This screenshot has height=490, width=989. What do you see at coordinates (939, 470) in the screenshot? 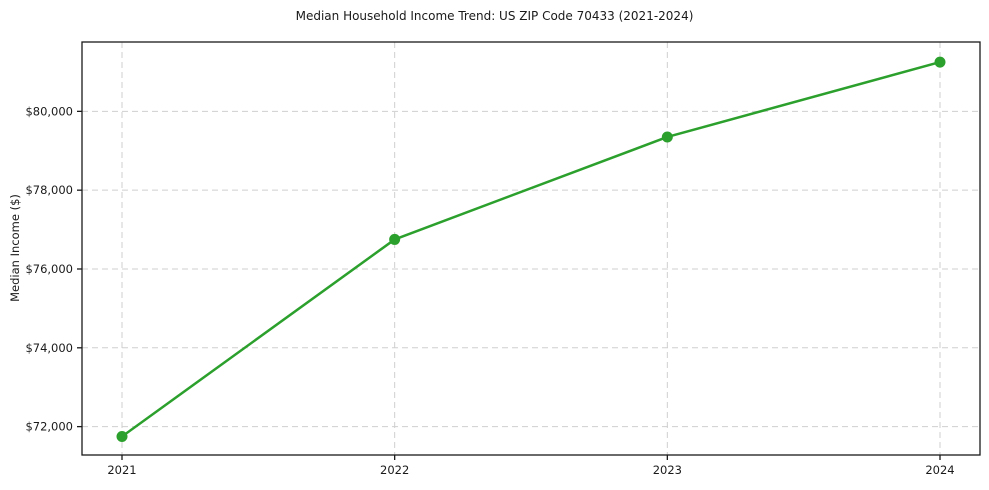
I see `x-tick-label: 2024` at bounding box center [939, 470].